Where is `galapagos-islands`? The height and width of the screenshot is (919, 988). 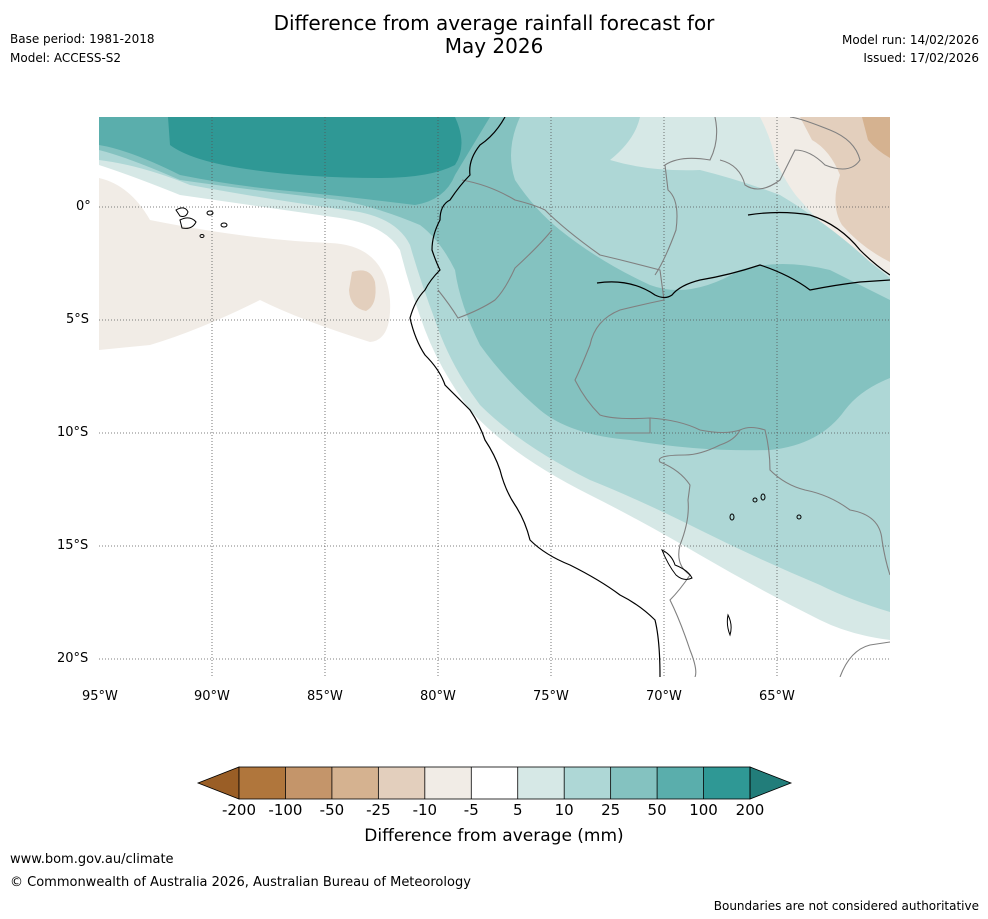 galapagos-islands is located at coordinates (201, 222).